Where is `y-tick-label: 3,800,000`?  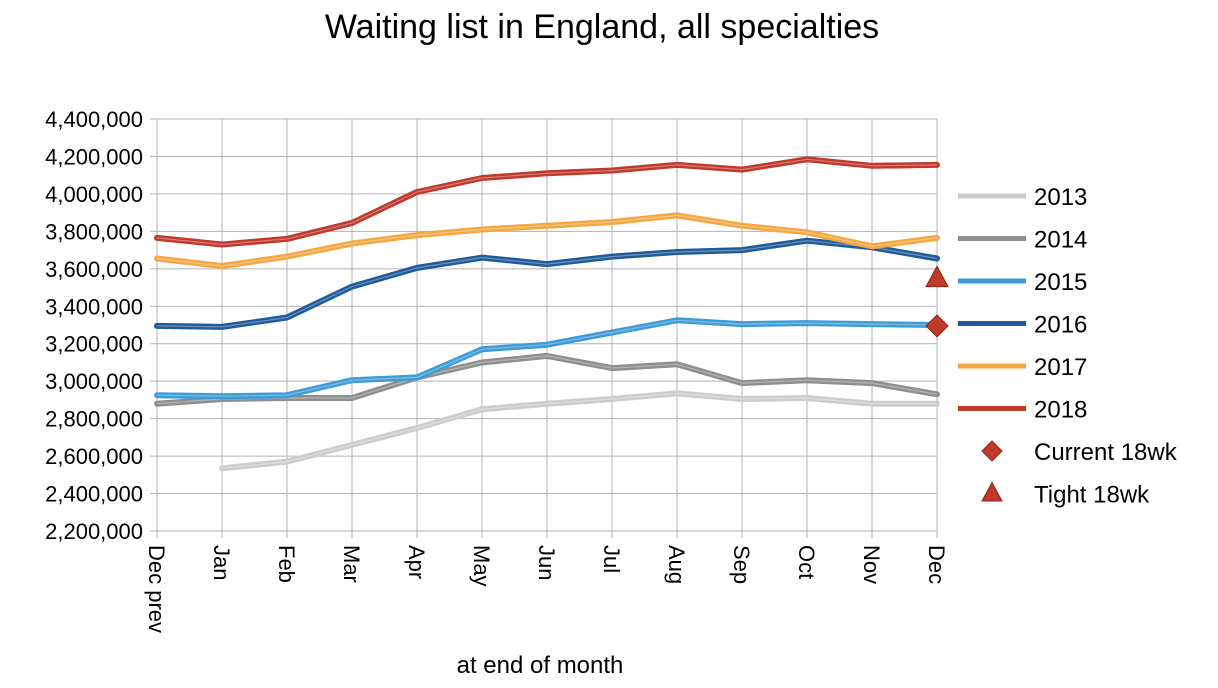
y-tick-label: 3,800,000 is located at coordinates (94, 231).